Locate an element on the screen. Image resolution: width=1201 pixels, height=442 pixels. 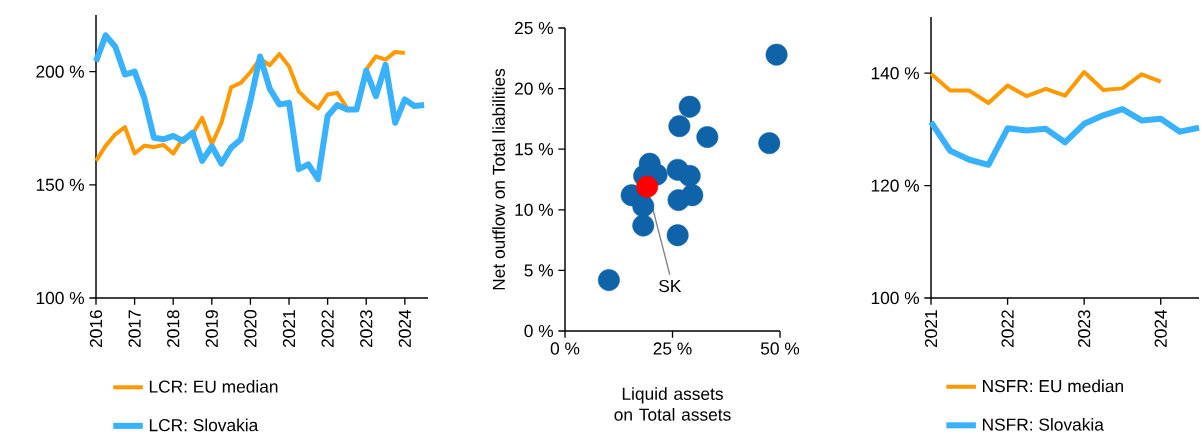
y-tick-label: 15 % is located at coordinates (534, 149).